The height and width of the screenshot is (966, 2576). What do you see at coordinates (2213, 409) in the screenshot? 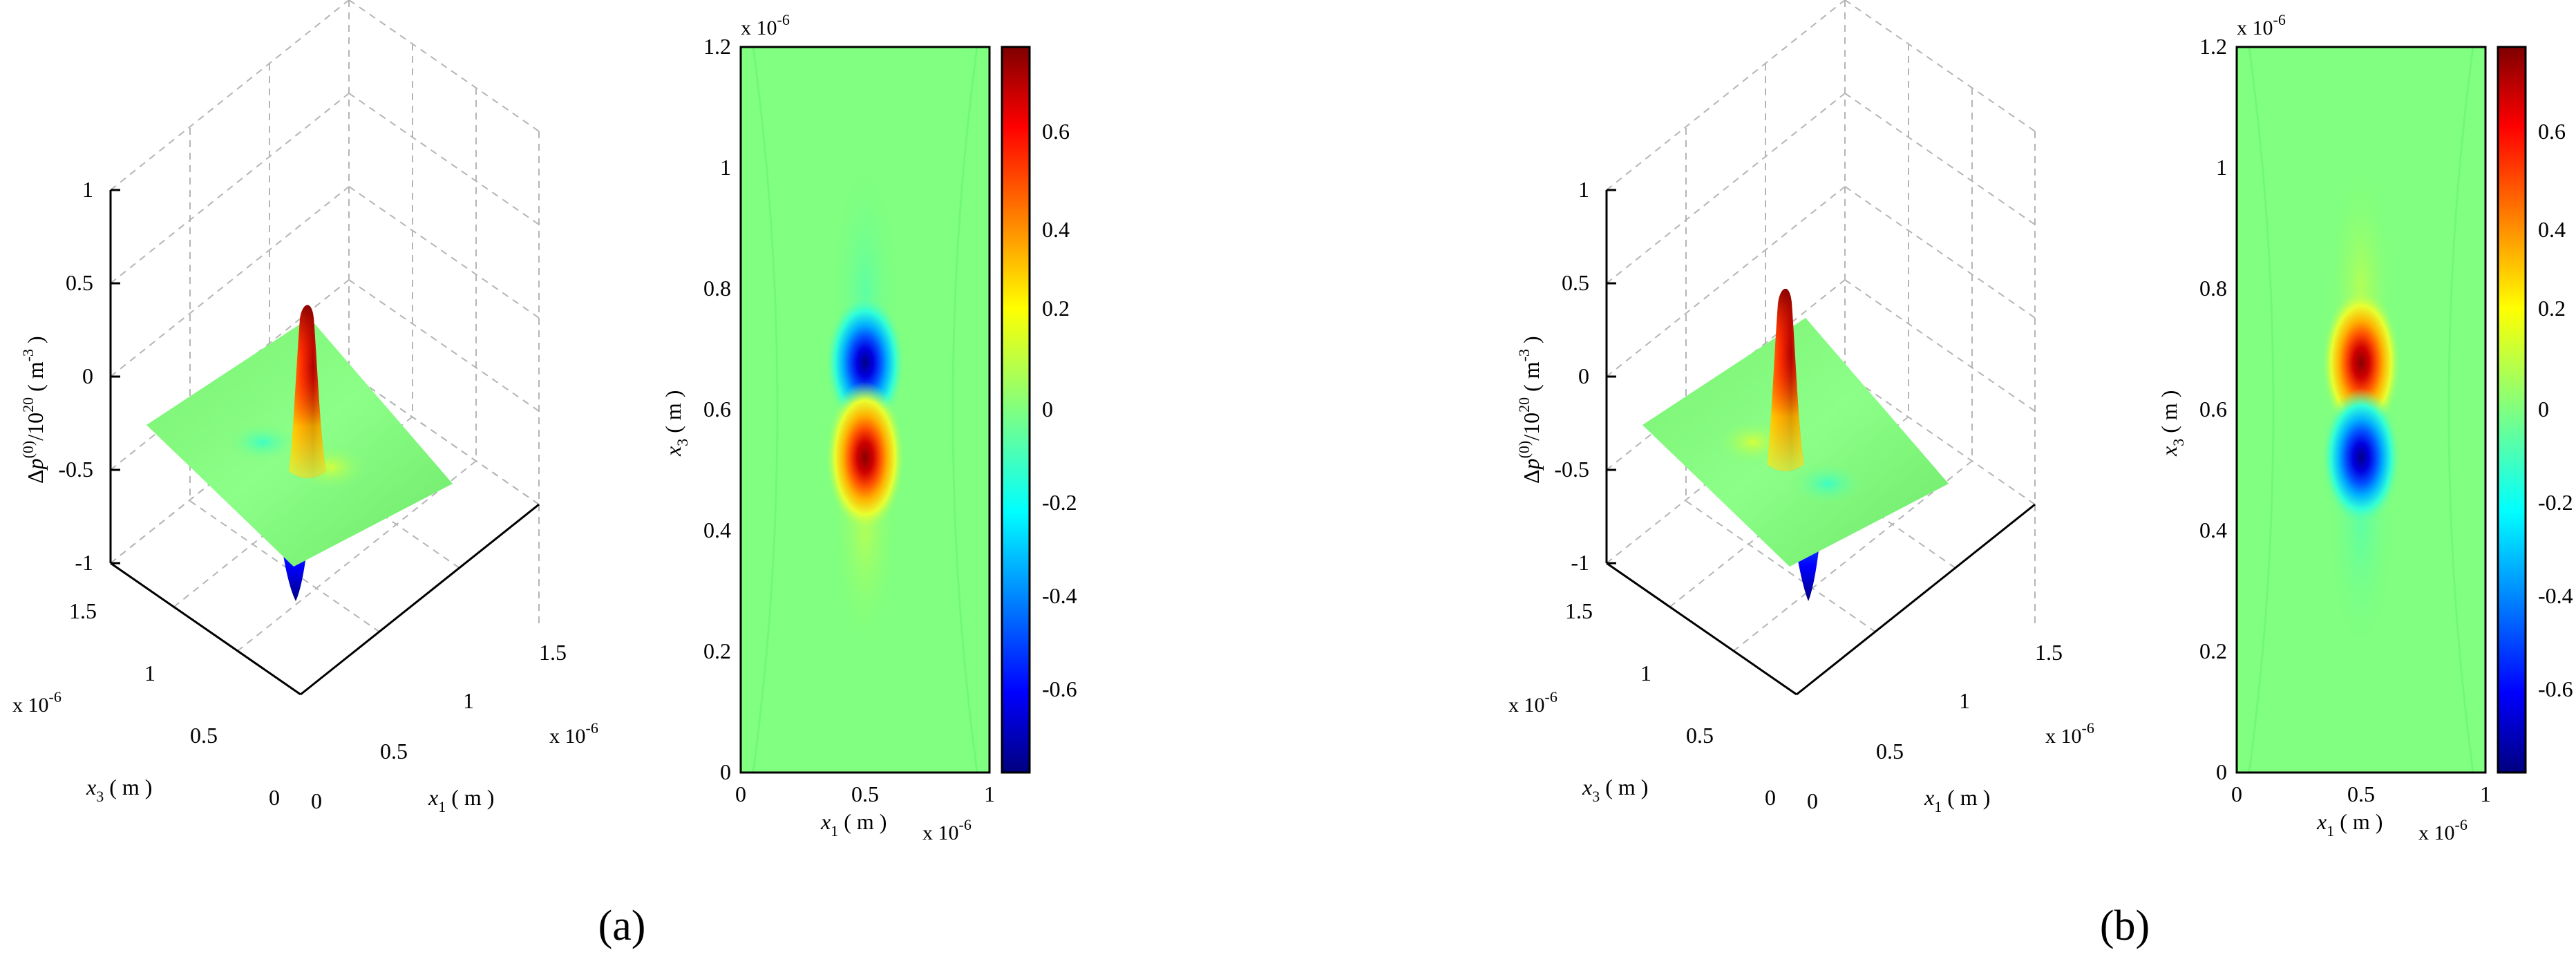
I see `y-tick-label: 0.6` at bounding box center [2213, 409].